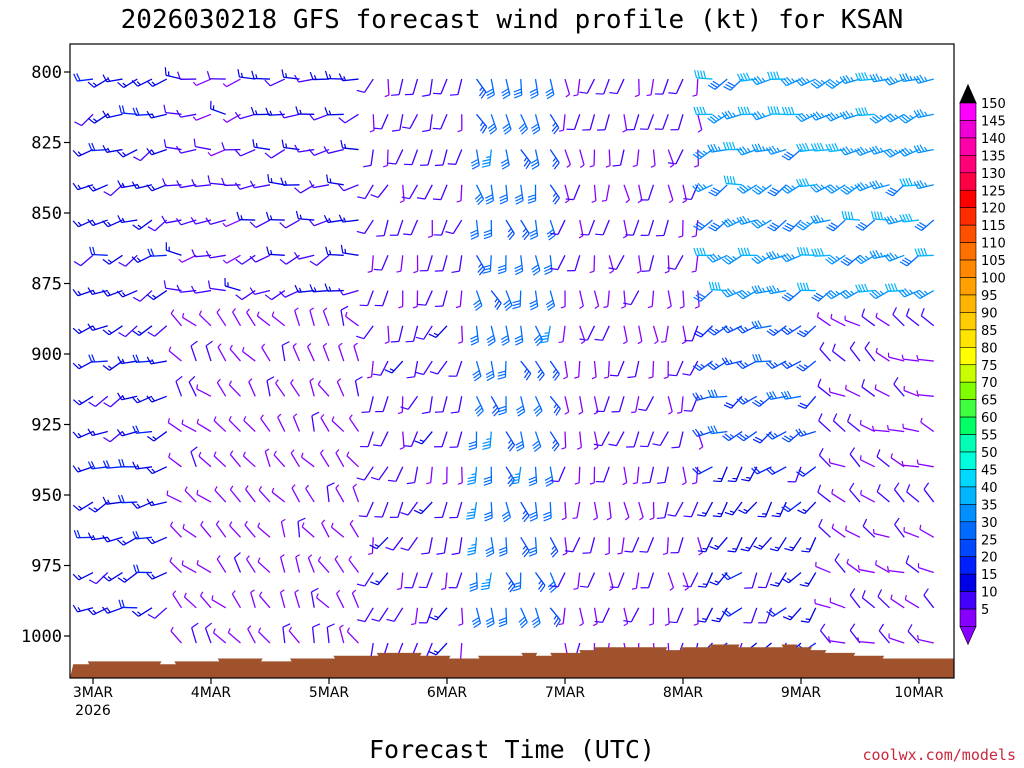 The height and width of the screenshot is (768, 1024). Describe the element at coordinates (989, 418) in the screenshot. I see `colorbar-label: 60` at that location.